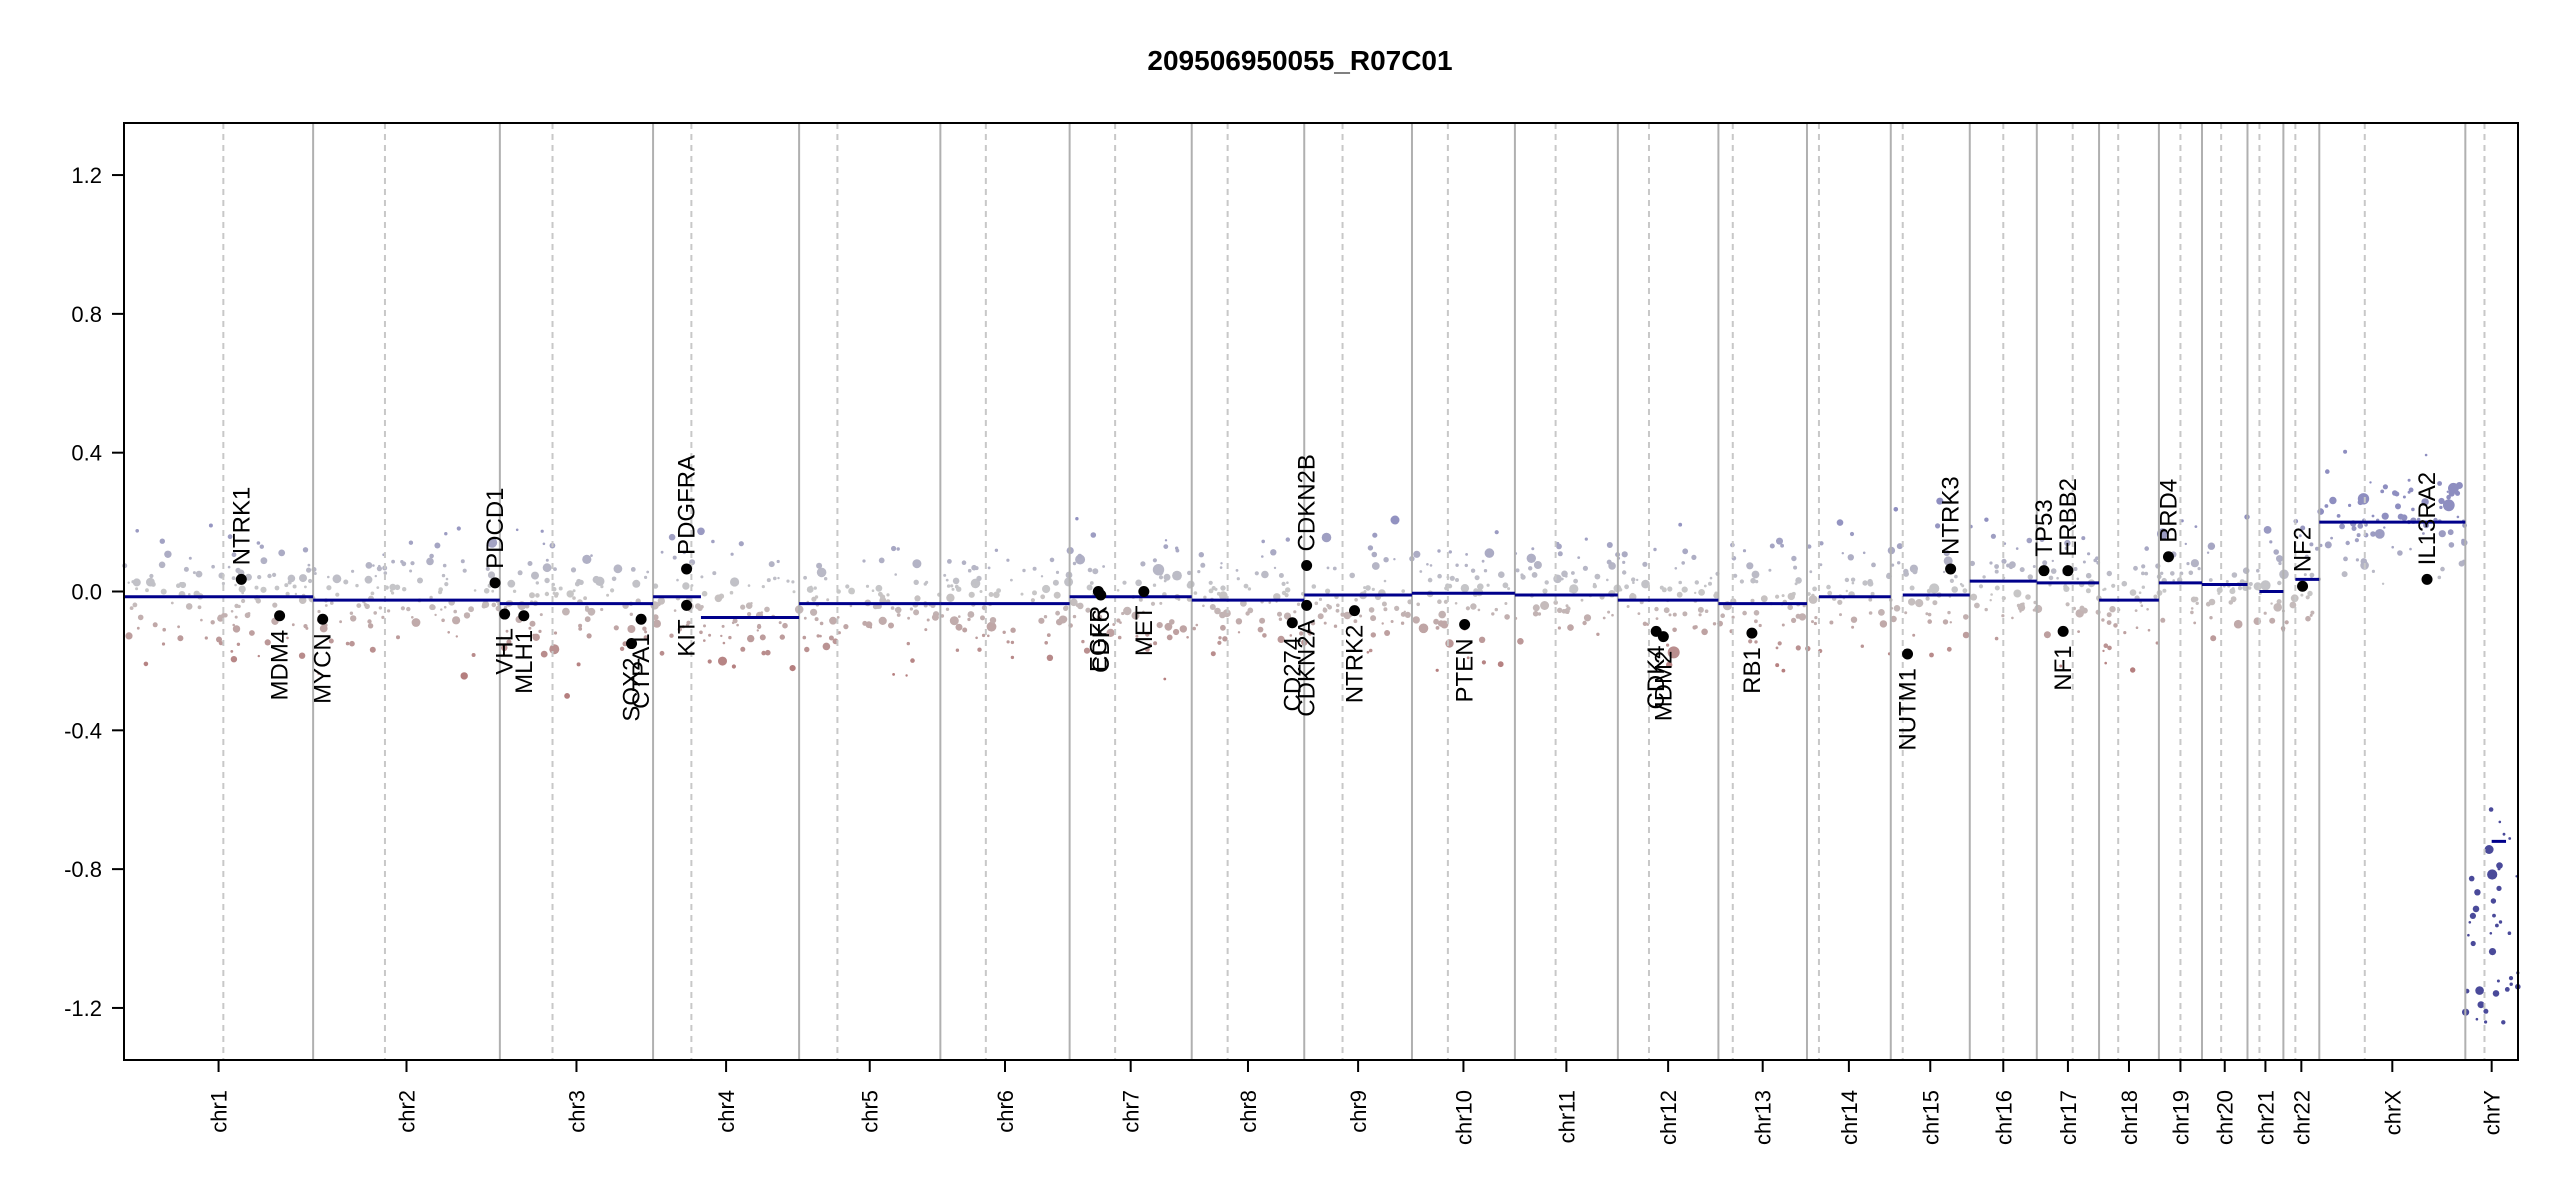 This screenshot has width=2550, height=1200. I want to click on gene-label: TP53, so click(2044, 527).